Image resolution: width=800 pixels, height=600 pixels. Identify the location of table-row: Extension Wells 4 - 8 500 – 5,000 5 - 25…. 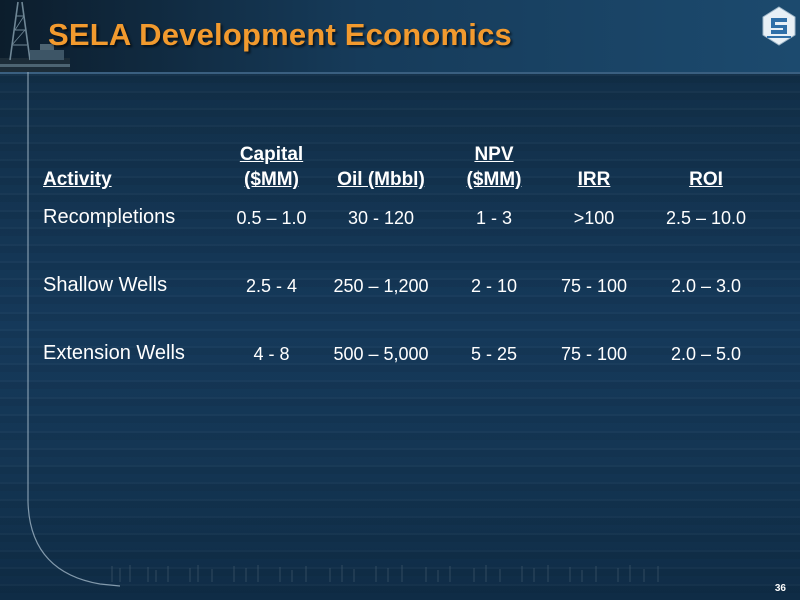
(403, 372).